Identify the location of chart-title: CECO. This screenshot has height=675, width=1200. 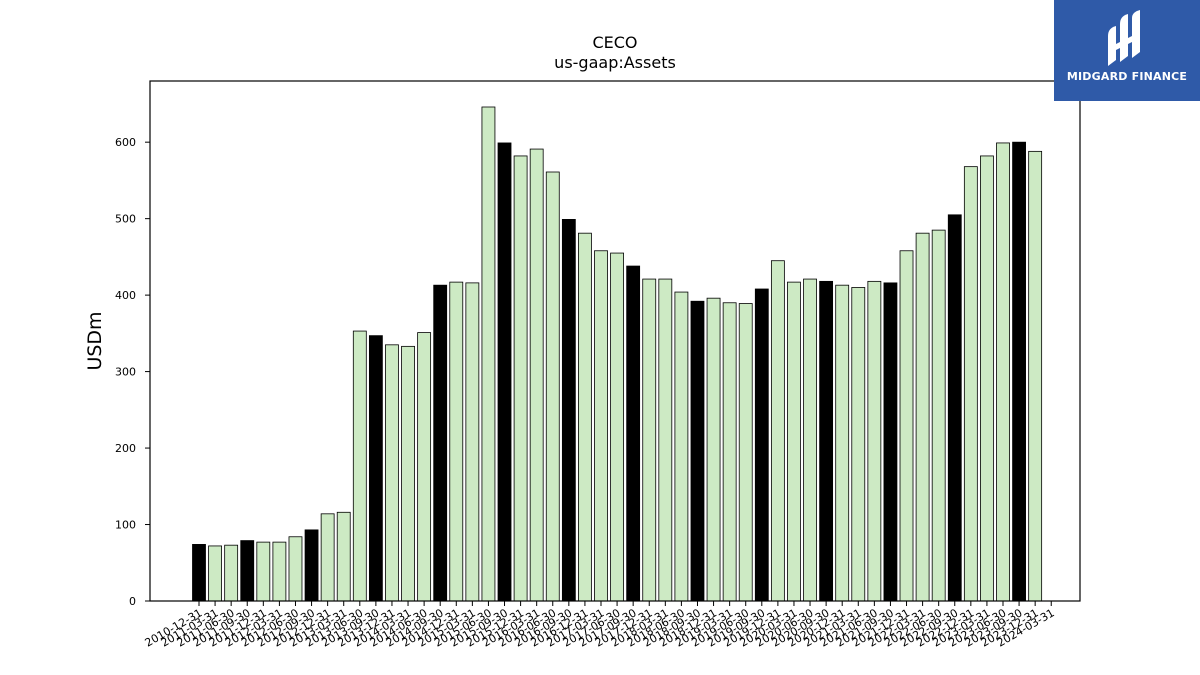
(614, 42).